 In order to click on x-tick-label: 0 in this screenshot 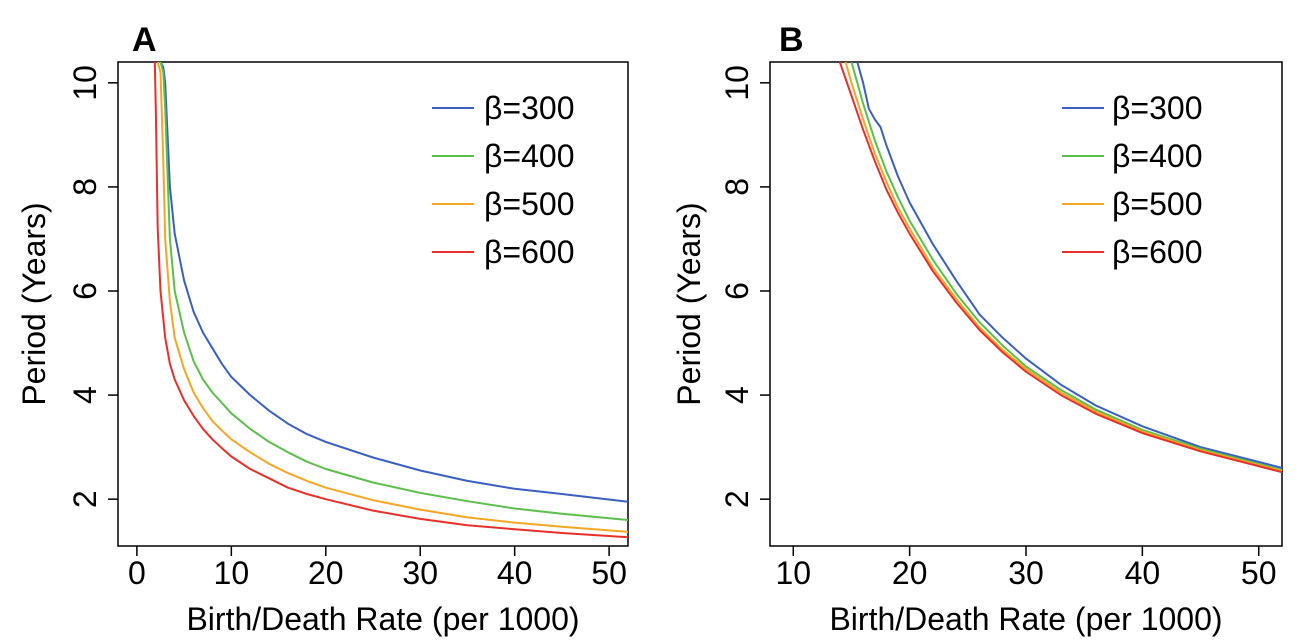, I will do `click(137, 573)`.